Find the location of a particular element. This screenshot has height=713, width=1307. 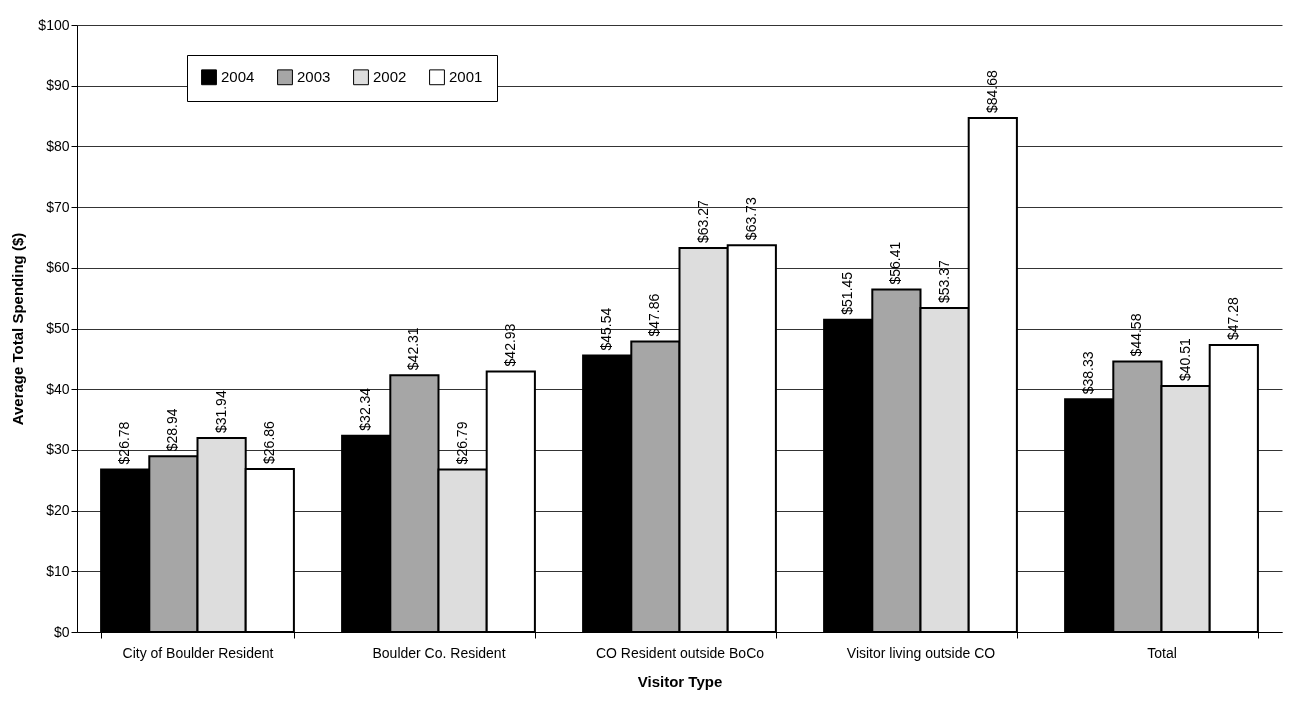

data-label: $42.31 is located at coordinates (413, 349).